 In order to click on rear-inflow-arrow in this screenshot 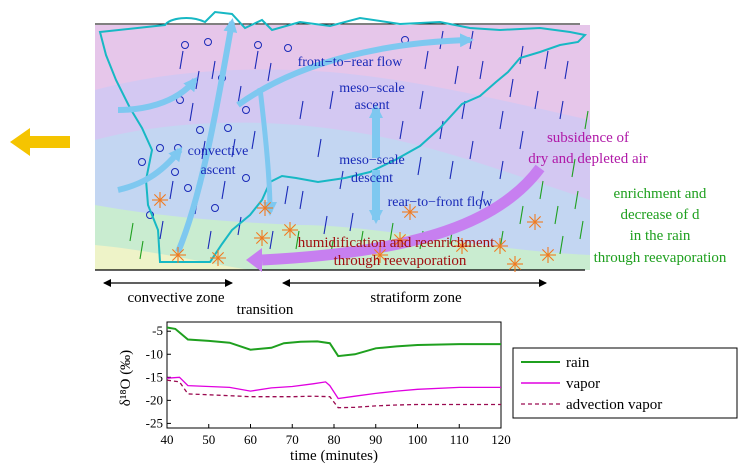, I will do `click(403, 215)`.